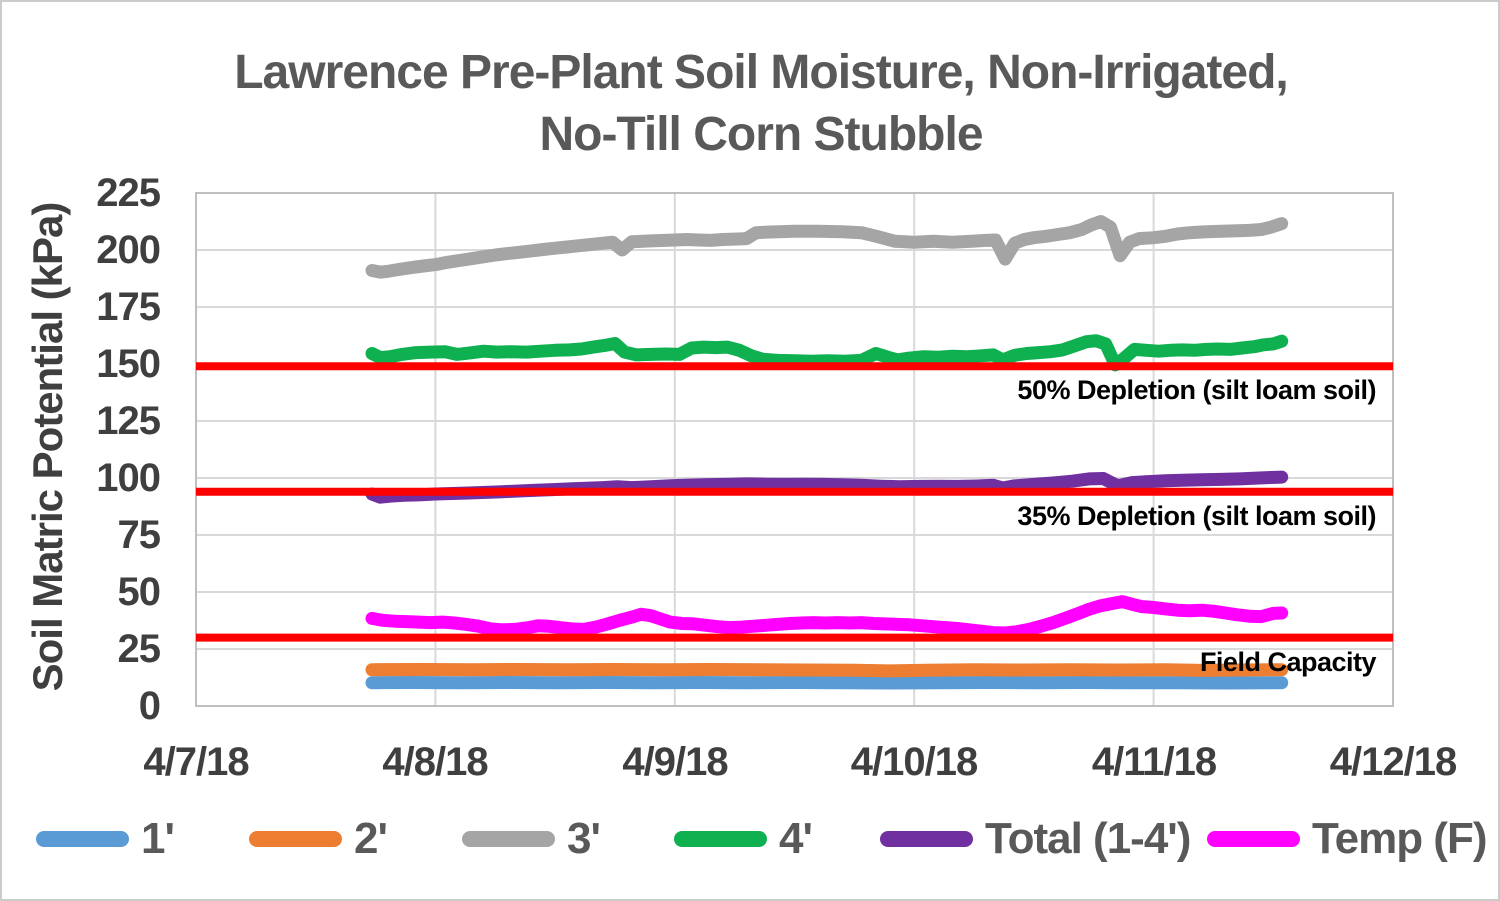 The width and height of the screenshot is (1500, 901). What do you see at coordinates (158, 838) in the screenshot?
I see `legend-label-1: 1'` at bounding box center [158, 838].